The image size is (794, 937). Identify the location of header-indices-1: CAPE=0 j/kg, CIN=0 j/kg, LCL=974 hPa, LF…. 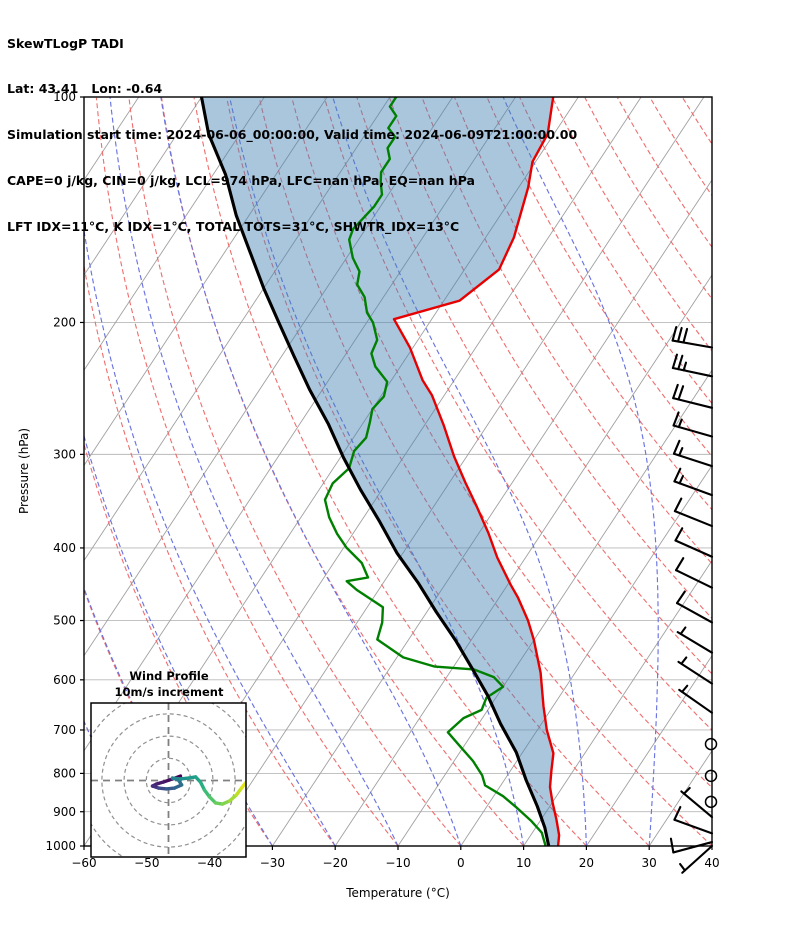
(241, 181).